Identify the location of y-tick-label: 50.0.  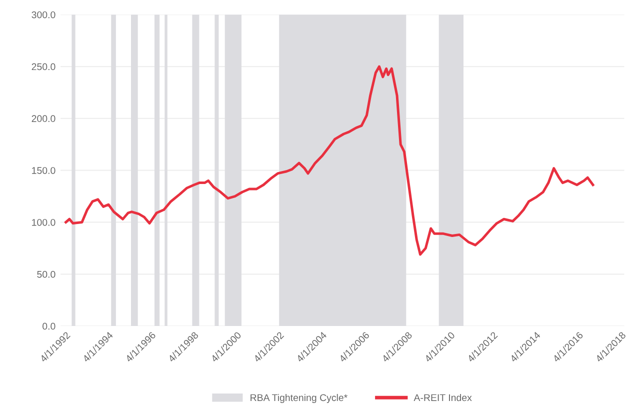
(46, 274).